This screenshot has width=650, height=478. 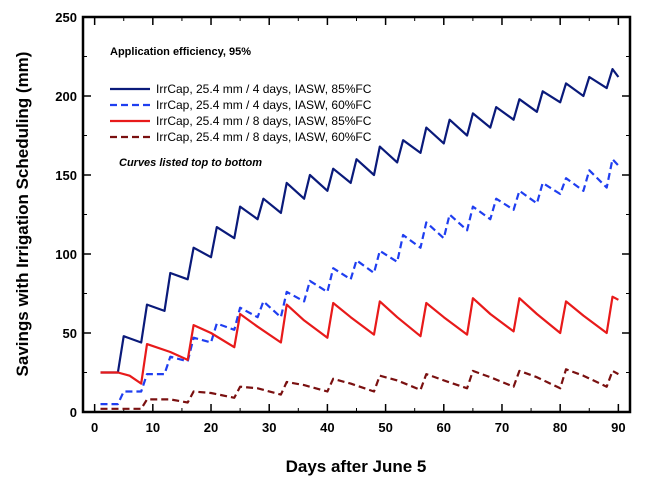 What do you see at coordinates (66, 175) in the screenshot?
I see `y-tick-label: 150` at bounding box center [66, 175].